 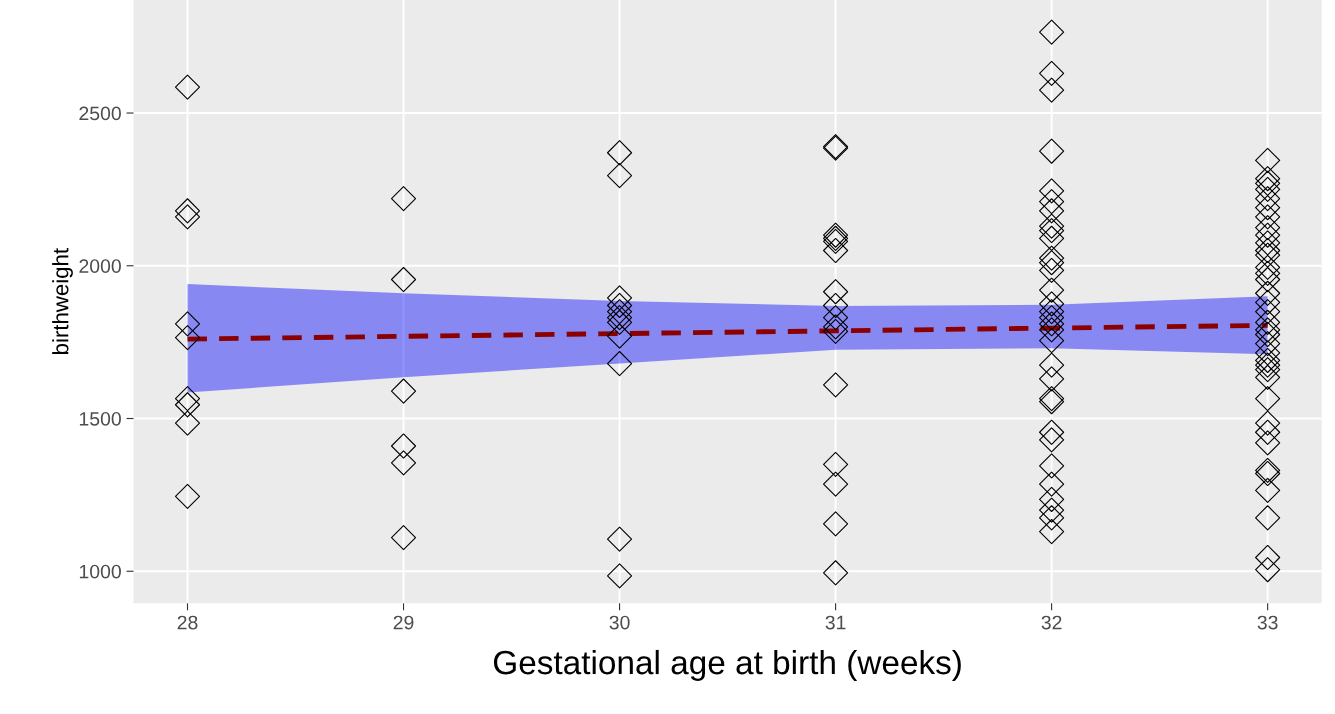 I want to click on x-tick-label: 29, so click(x=403, y=622).